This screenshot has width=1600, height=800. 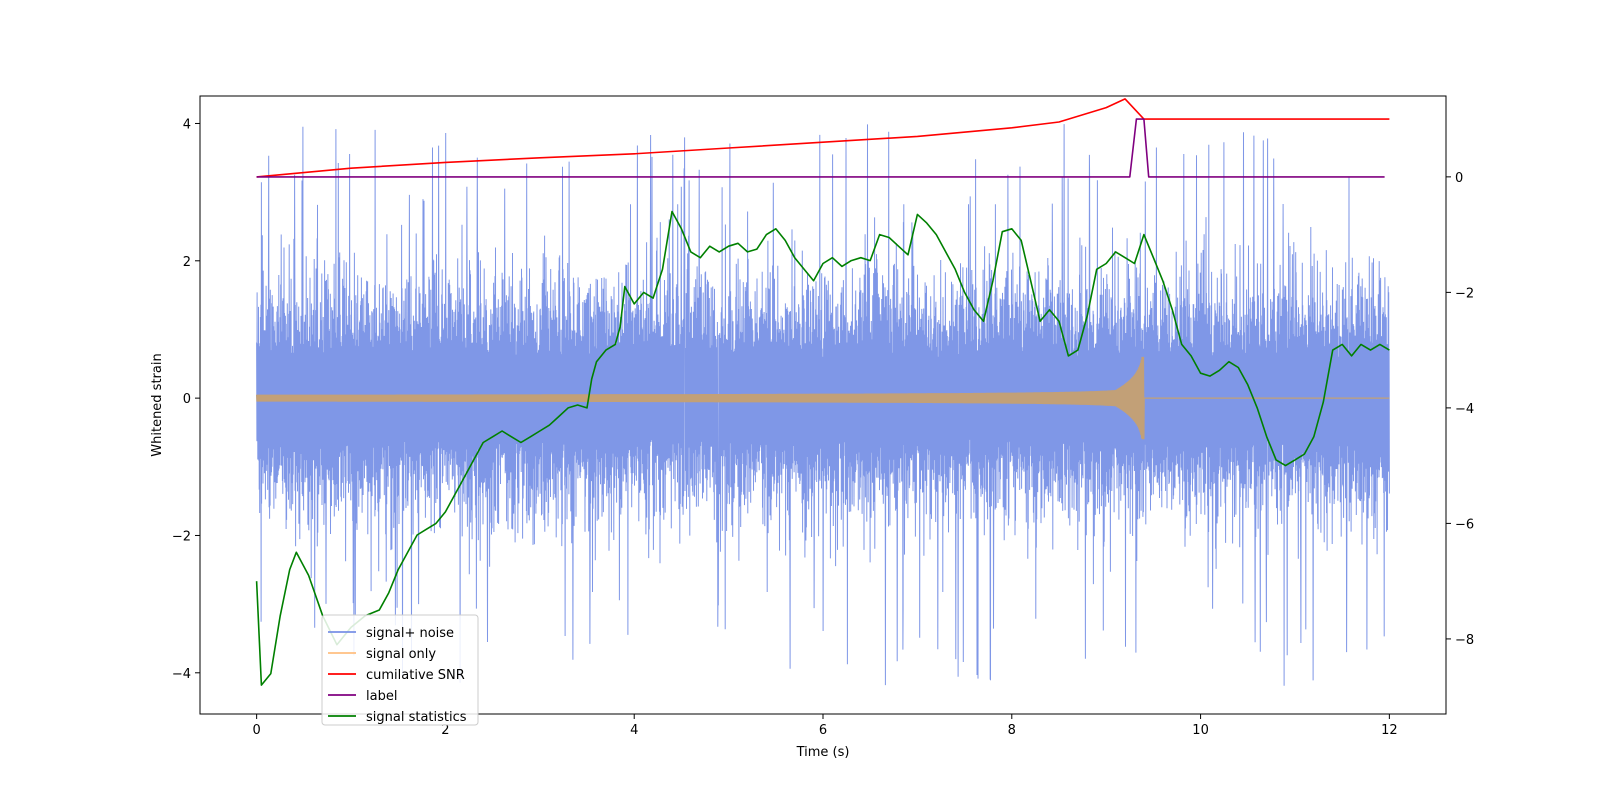 What do you see at coordinates (401, 654) in the screenshot?
I see `legend-entry: signal only` at bounding box center [401, 654].